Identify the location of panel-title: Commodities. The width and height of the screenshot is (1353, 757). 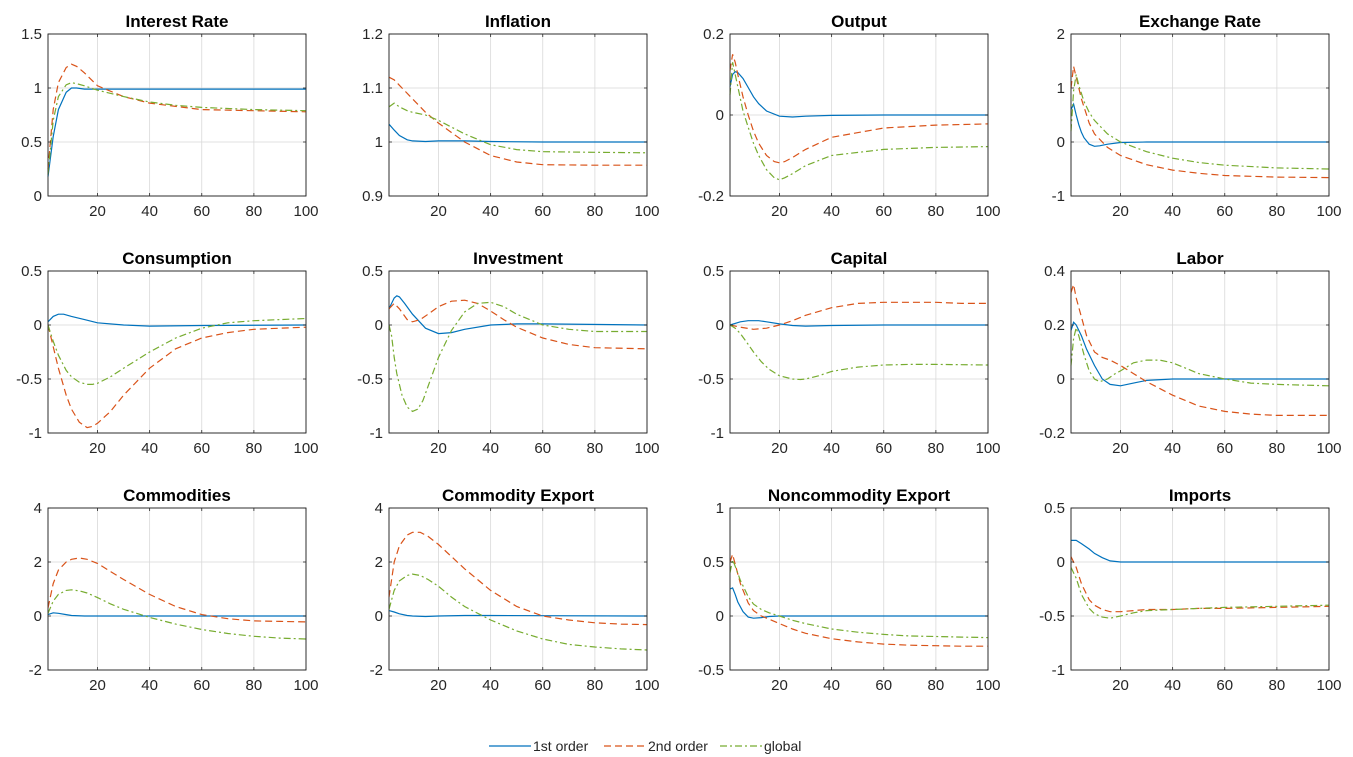
(177, 495).